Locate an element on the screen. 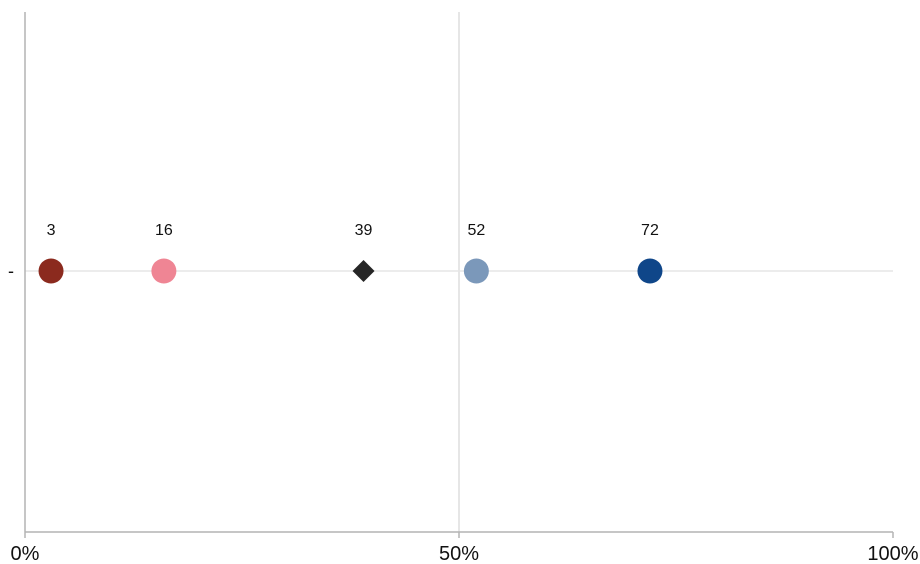  diamond-point is located at coordinates (363, 271).